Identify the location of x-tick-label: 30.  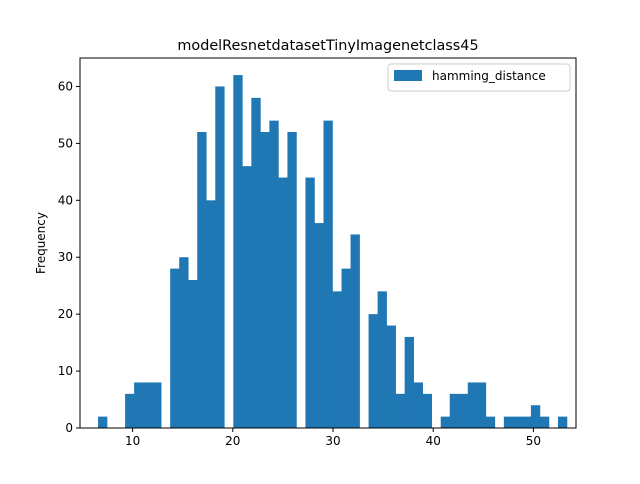
(332, 441).